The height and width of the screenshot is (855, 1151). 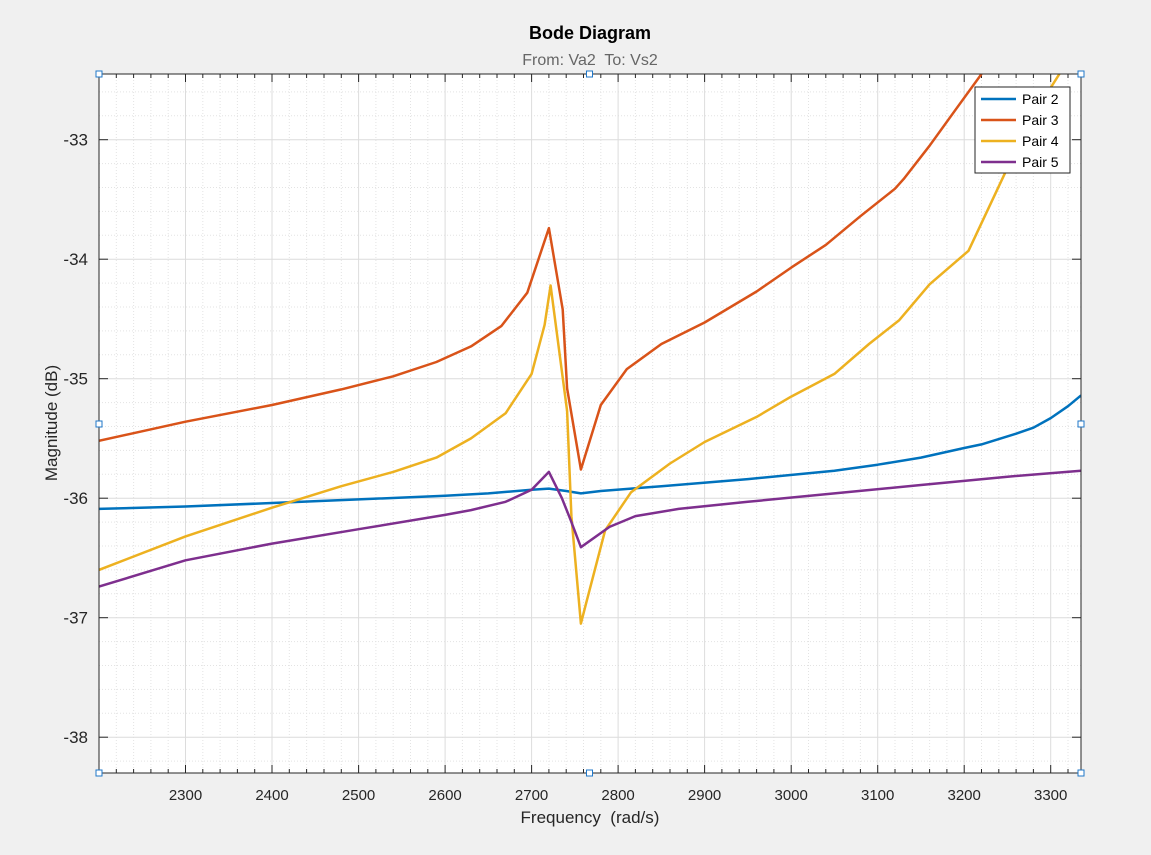 I want to click on legend-box, so click(x=1022, y=130).